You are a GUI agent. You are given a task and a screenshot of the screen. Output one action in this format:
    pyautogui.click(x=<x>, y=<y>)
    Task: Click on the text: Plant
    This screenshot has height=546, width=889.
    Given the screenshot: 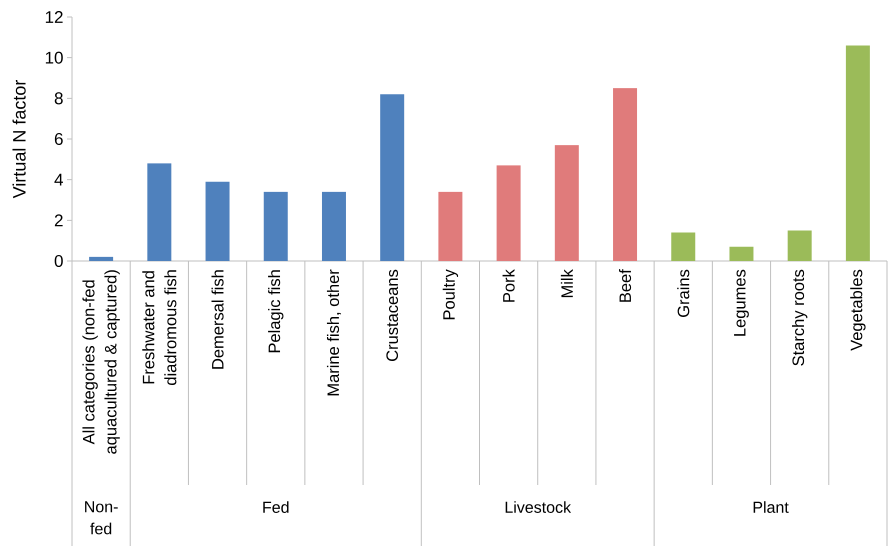 What is the action you would take?
    pyautogui.click(x=771, y=507)
    